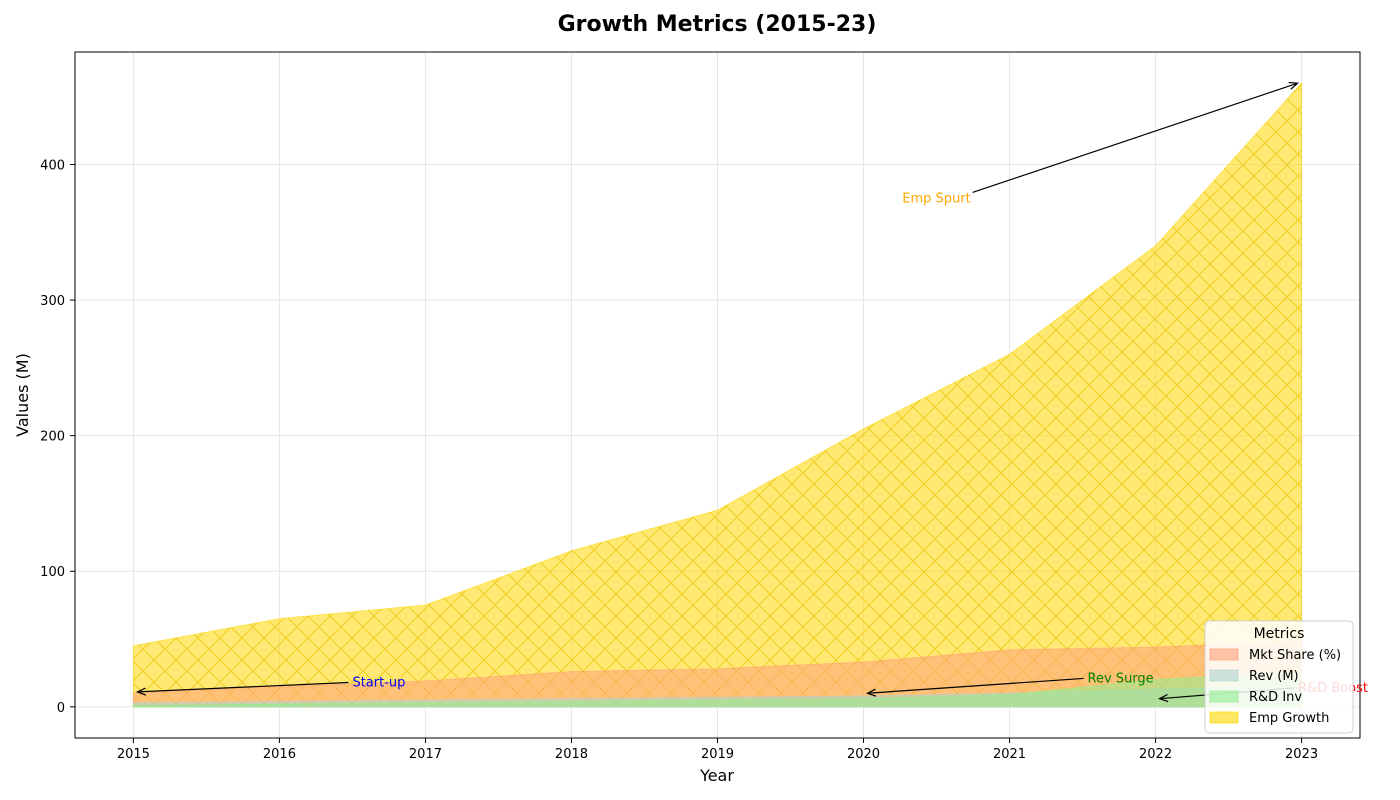 This screenshot has width=1400, height=800. I want to click on y-tick-label: 200, so click(52, 437).